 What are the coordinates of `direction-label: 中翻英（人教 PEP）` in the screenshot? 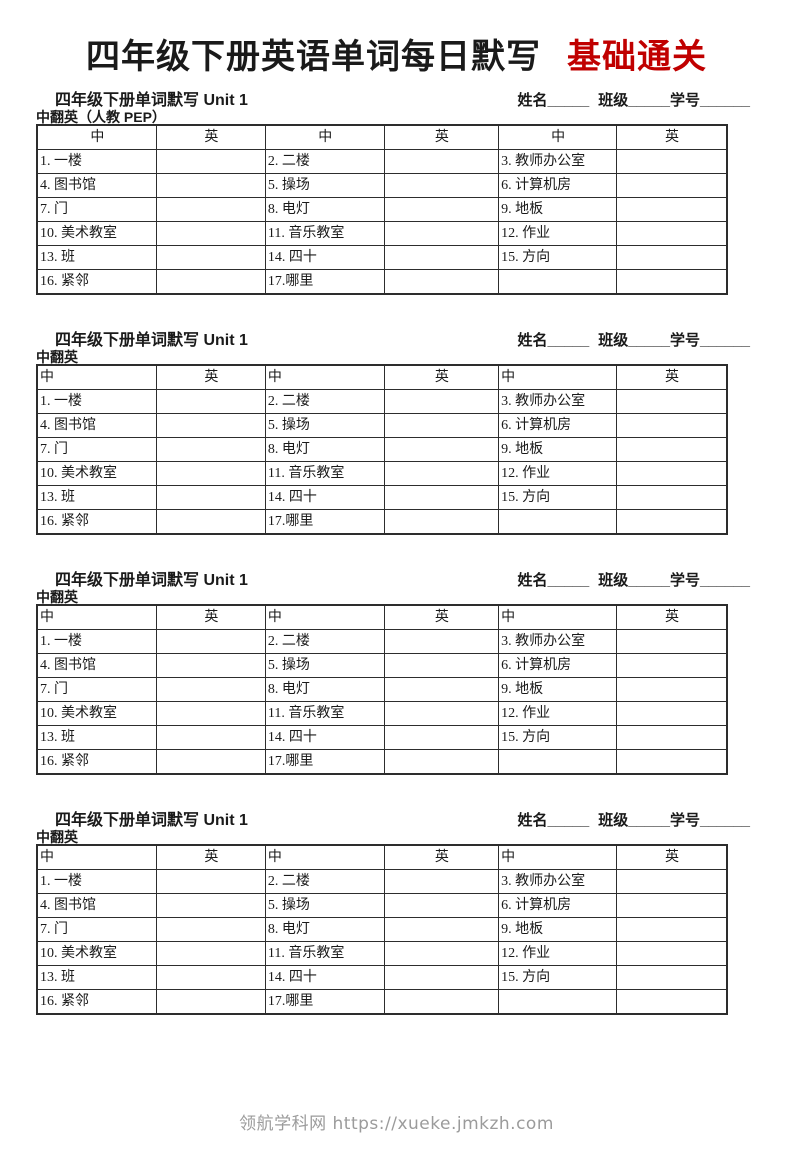 It's located at (101, 117).